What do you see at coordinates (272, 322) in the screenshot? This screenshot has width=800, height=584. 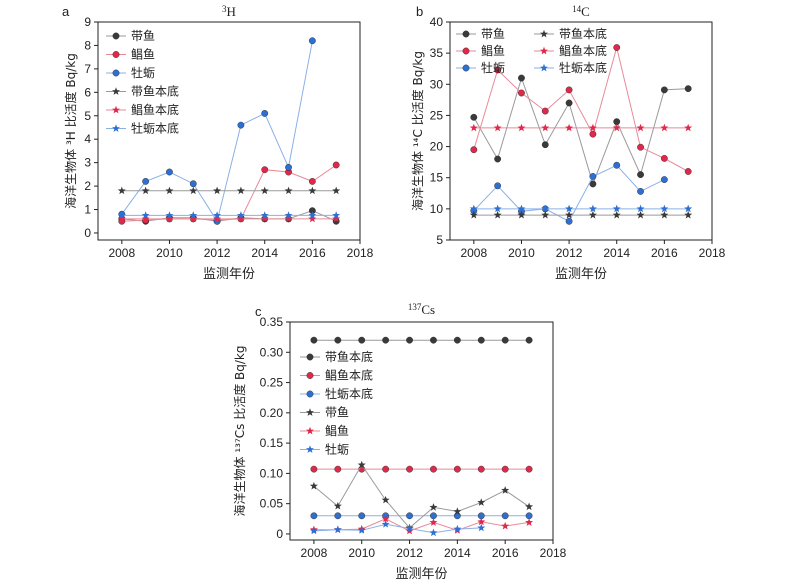 I see `y-tick-label: 0.35` at bounding box center [272, 322].